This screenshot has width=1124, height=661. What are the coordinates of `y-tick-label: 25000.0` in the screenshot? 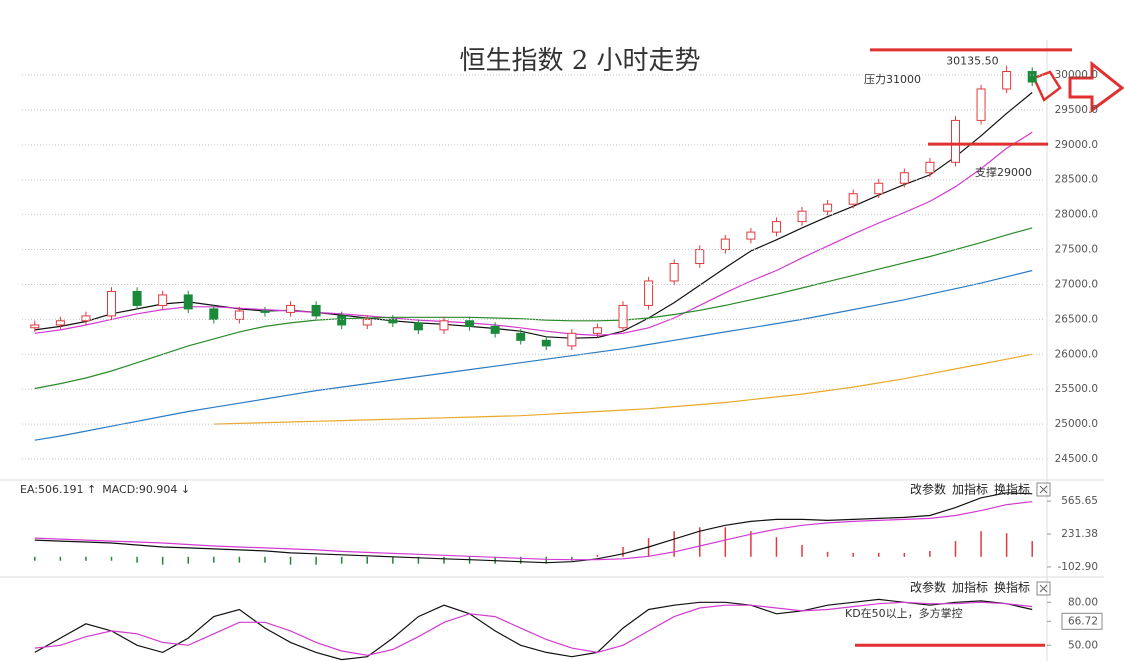 It's located at (1076, 424).